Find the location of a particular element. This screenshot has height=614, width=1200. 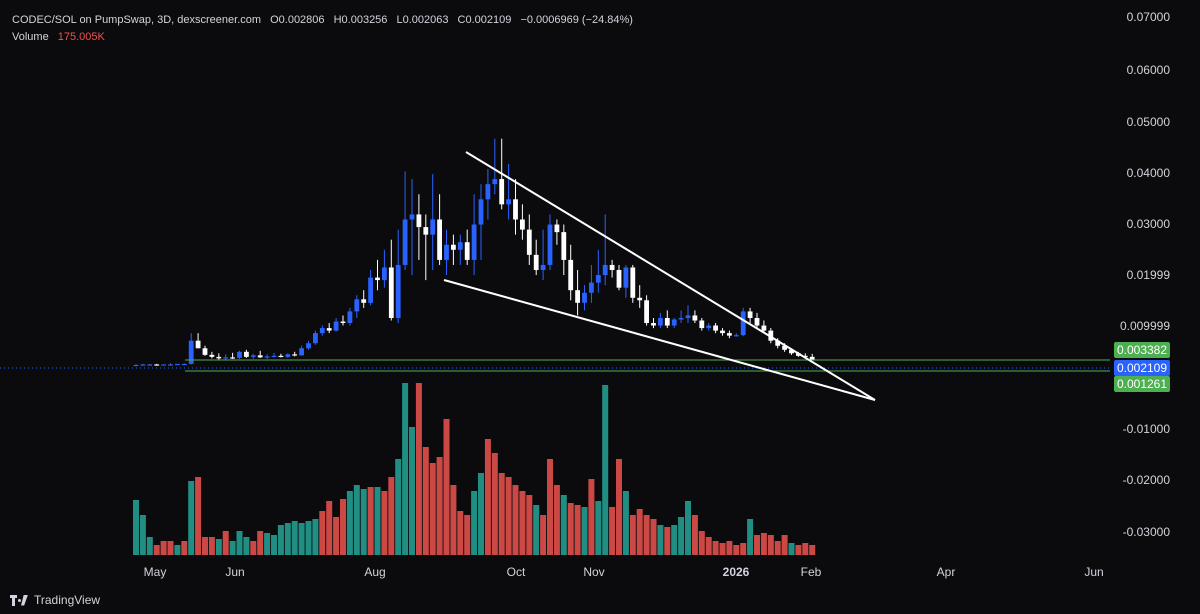

x-tick-label: Aug is located at coordinates (374, 572).